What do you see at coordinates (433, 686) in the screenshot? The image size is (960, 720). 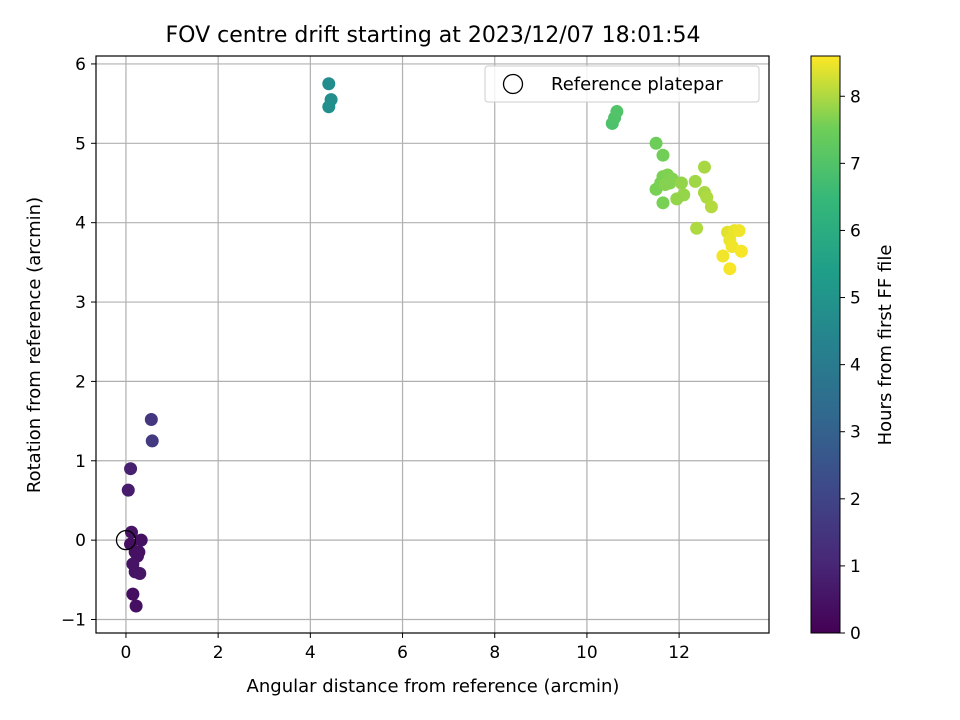 I see `x-axis-label: Angular distance from reference (arcmin)` at bounding box center [433, 686].